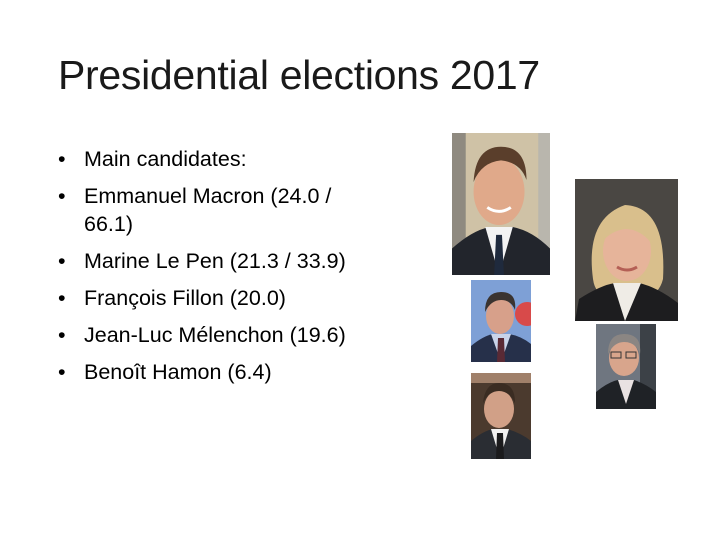  I want to click on photo-hamon, so click(501, 416).